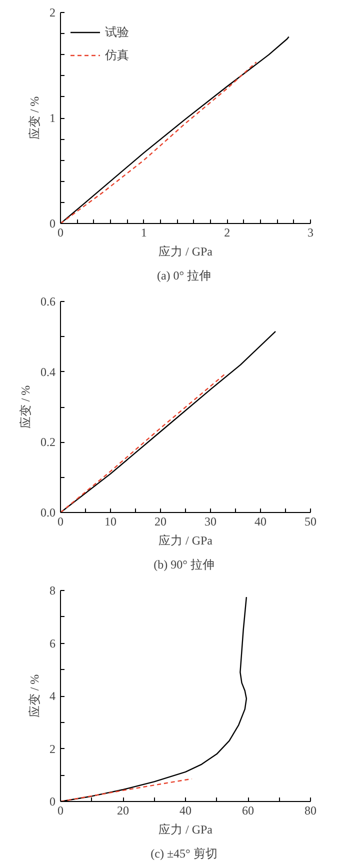 The width and height of the screenshot is (359, 867). Describe the element at coordinates (53, 643) in the screenshot. I see `y-tick-label: 6` at that location.